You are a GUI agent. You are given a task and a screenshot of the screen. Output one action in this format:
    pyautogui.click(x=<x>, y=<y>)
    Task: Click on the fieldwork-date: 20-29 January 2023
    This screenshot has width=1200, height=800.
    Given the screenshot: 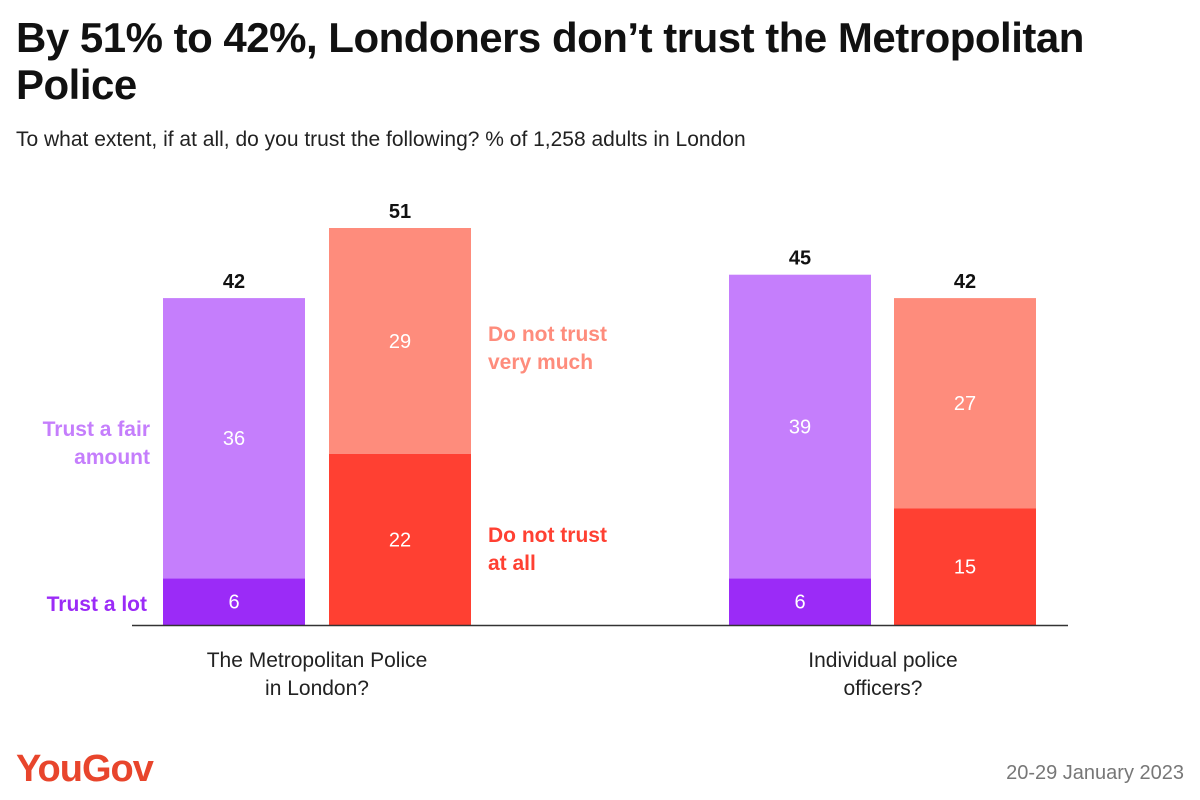 What is the action you would take?
    pyautogui.click(x=1095, y=773)
    